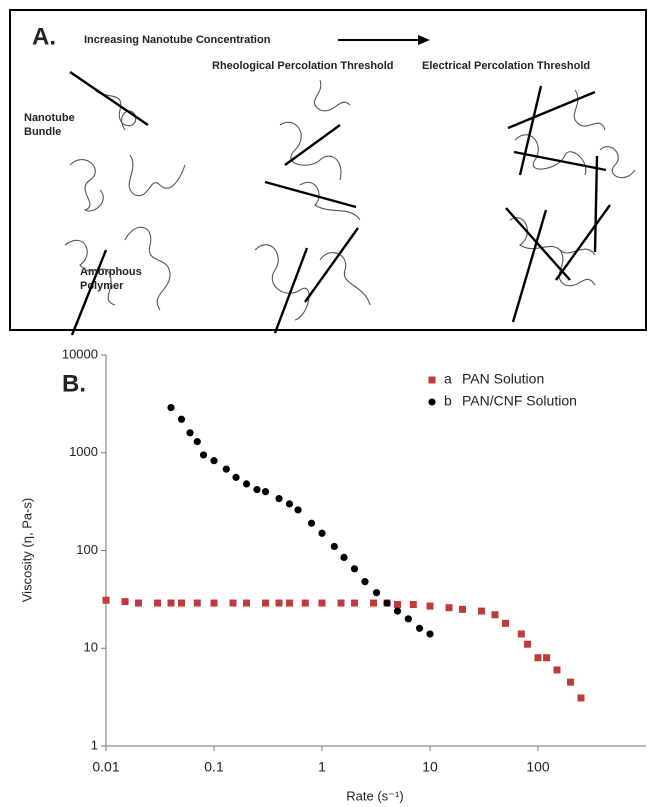  I want to click on x-axis-title: Rate (s⁻¹), so click(374, 795).